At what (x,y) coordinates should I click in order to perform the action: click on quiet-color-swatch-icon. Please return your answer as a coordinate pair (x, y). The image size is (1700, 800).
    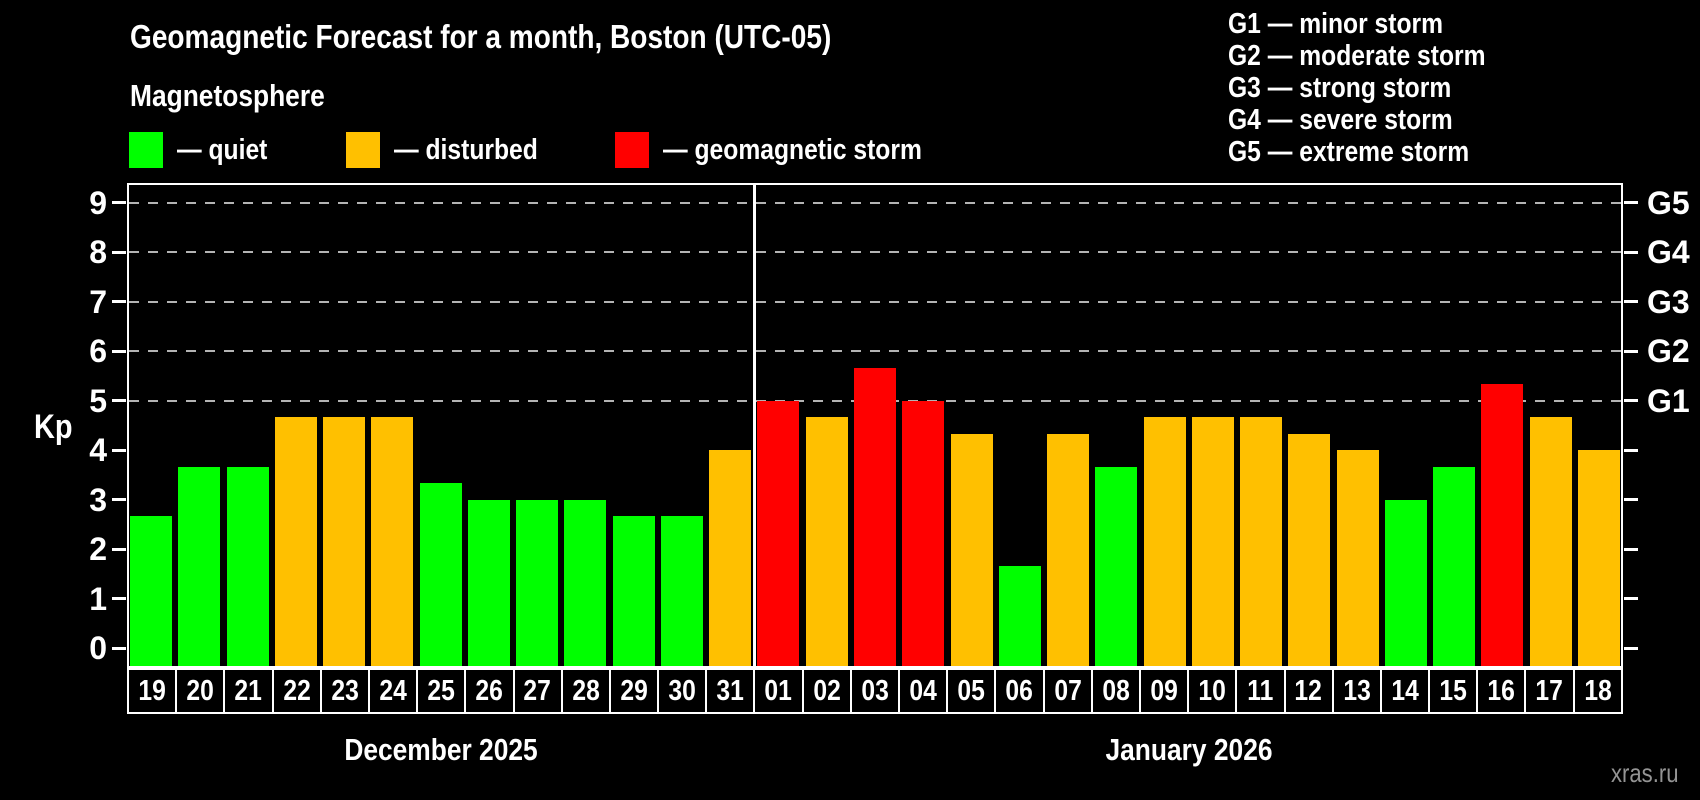
    Looking at the image, I should click on (146, 150).